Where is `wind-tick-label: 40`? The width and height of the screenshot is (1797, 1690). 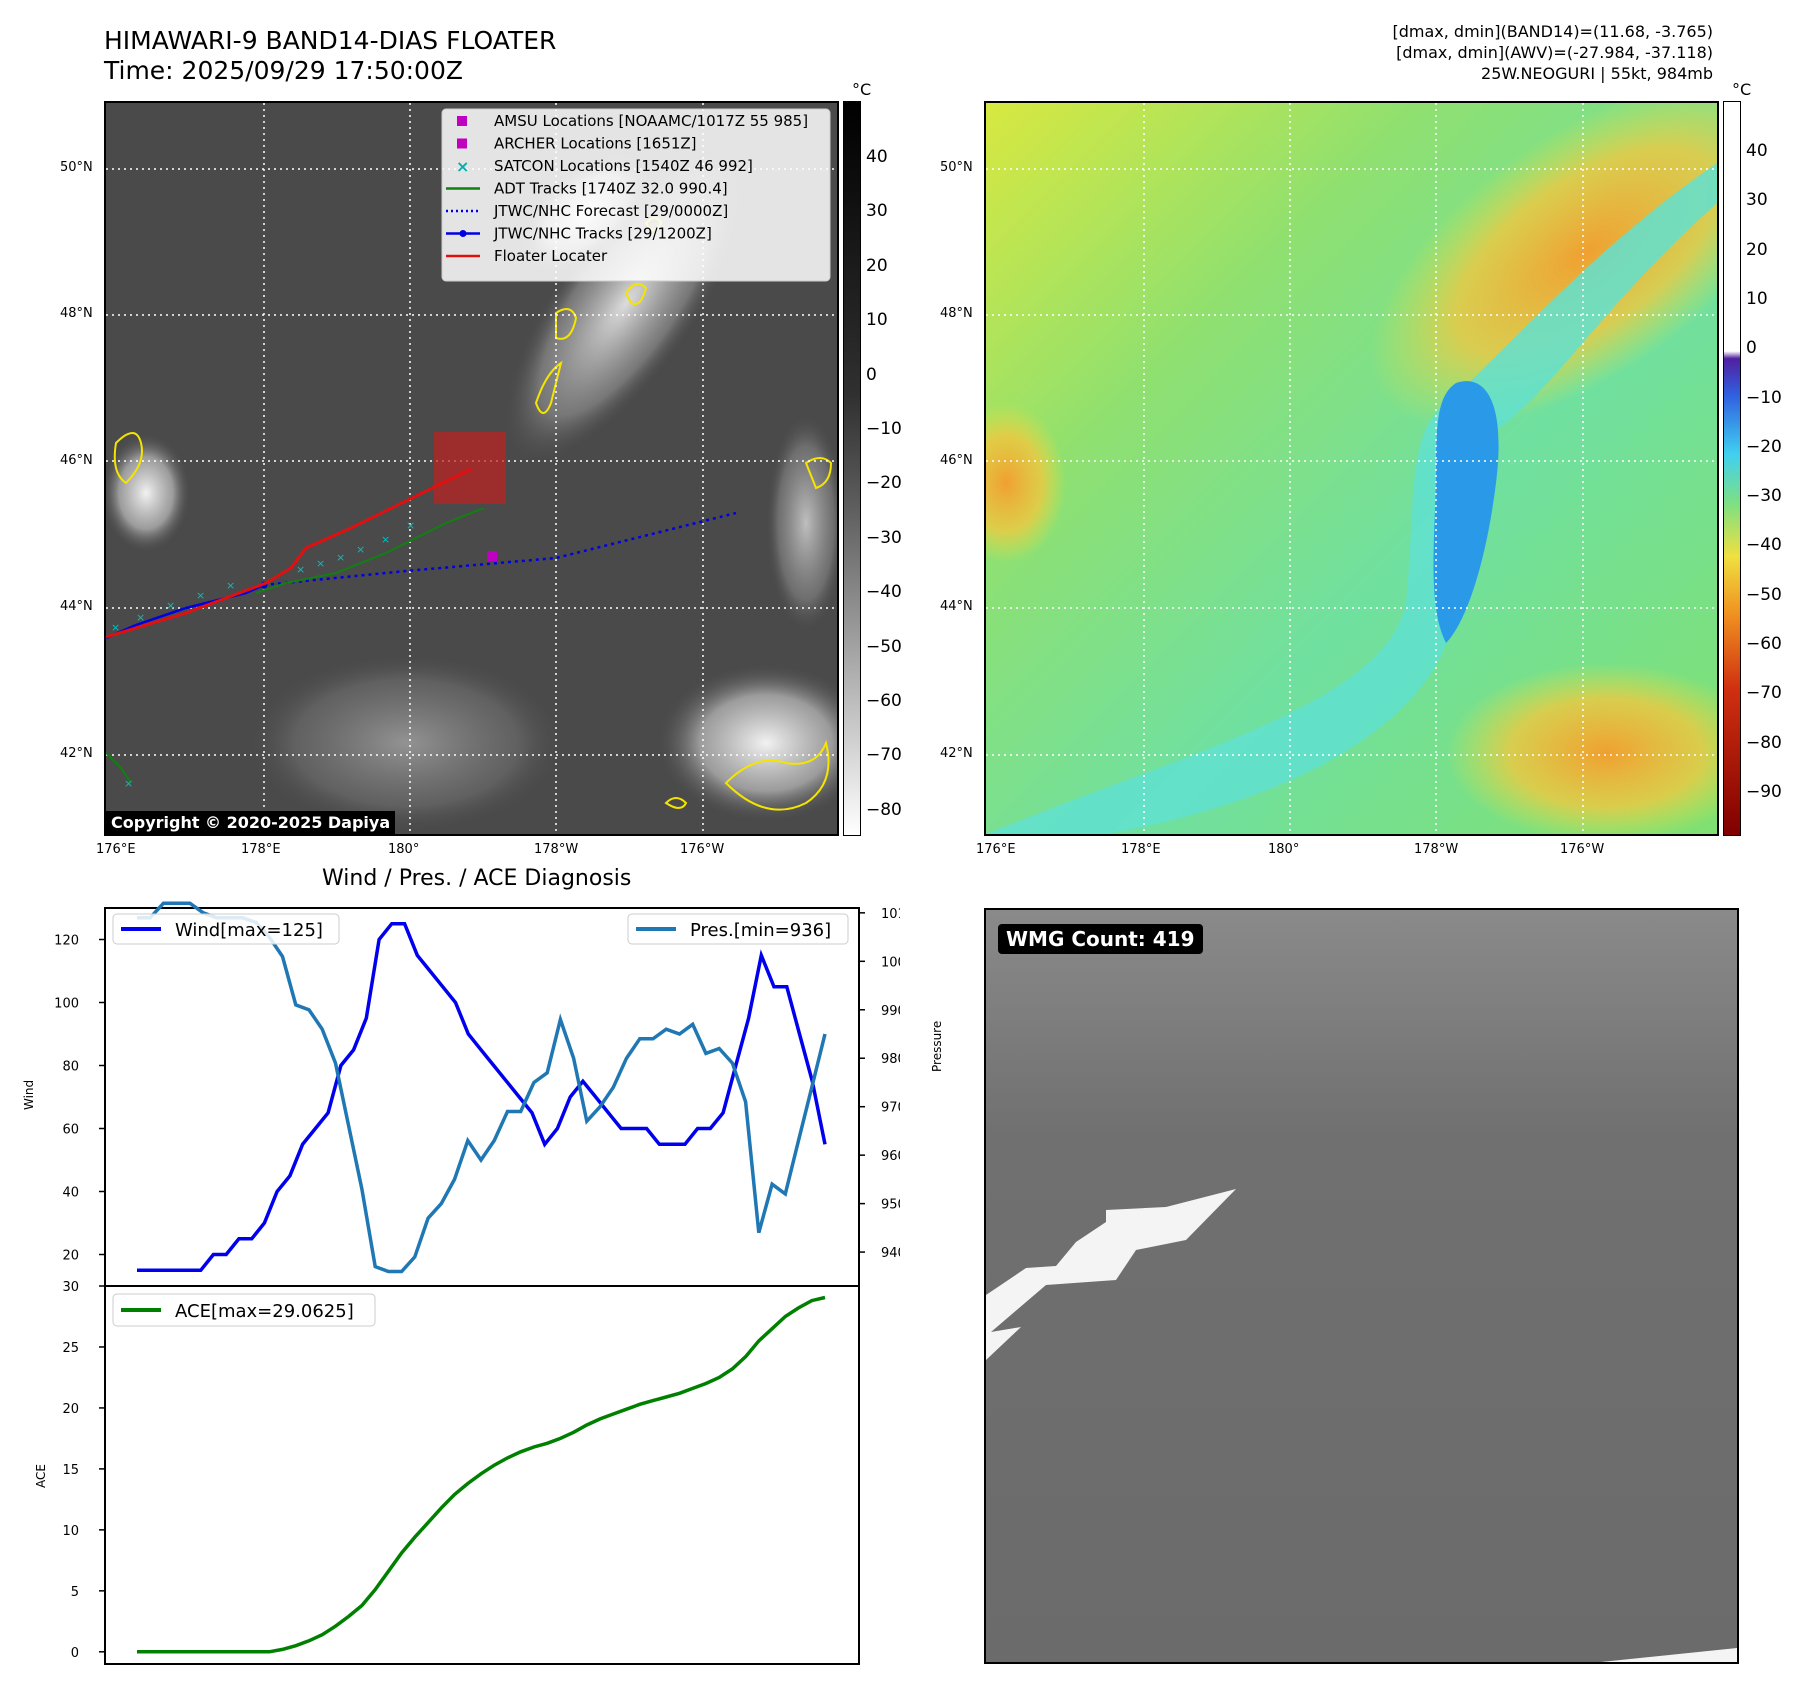 wind-tick-label: 40 is located at coordinates (70, 1193).